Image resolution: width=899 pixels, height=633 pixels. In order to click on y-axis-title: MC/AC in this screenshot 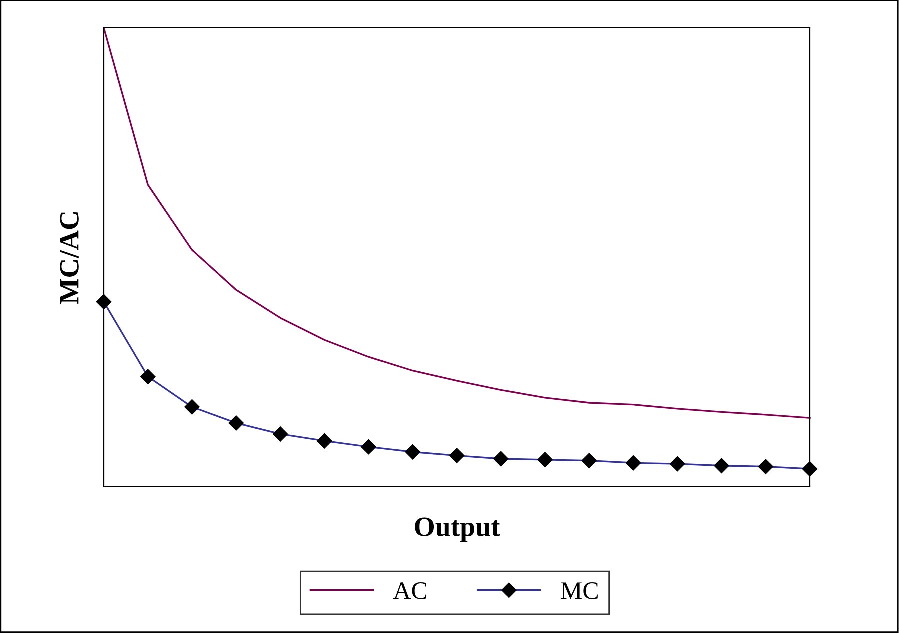, I will do `click(69, 258)`.